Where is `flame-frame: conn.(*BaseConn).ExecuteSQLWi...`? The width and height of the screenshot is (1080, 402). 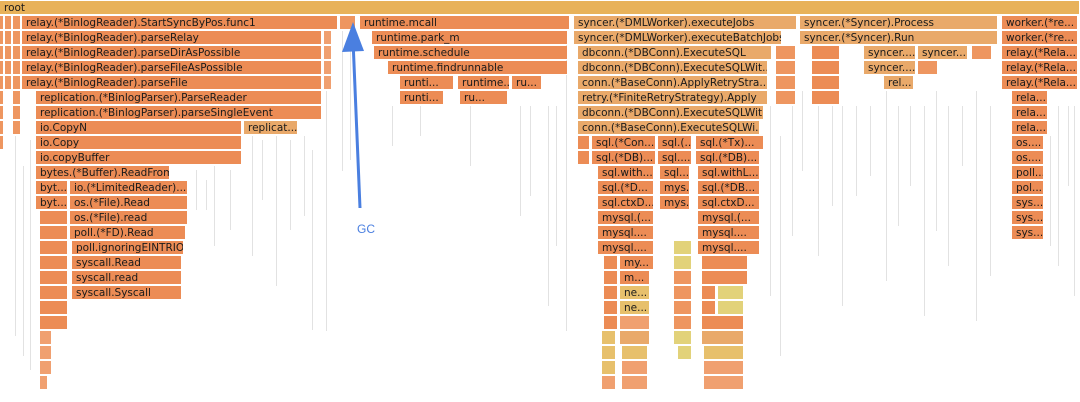 flame-frame: conn.(*BaseConn).ExecuteSQLWi... is located at coordinates (669, 128).